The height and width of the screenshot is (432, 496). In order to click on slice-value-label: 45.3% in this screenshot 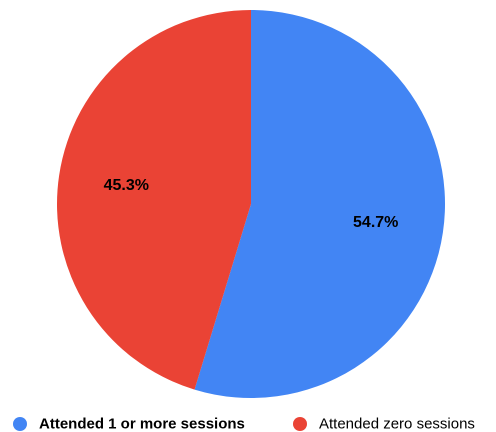, I will do `click(126, 185)`.